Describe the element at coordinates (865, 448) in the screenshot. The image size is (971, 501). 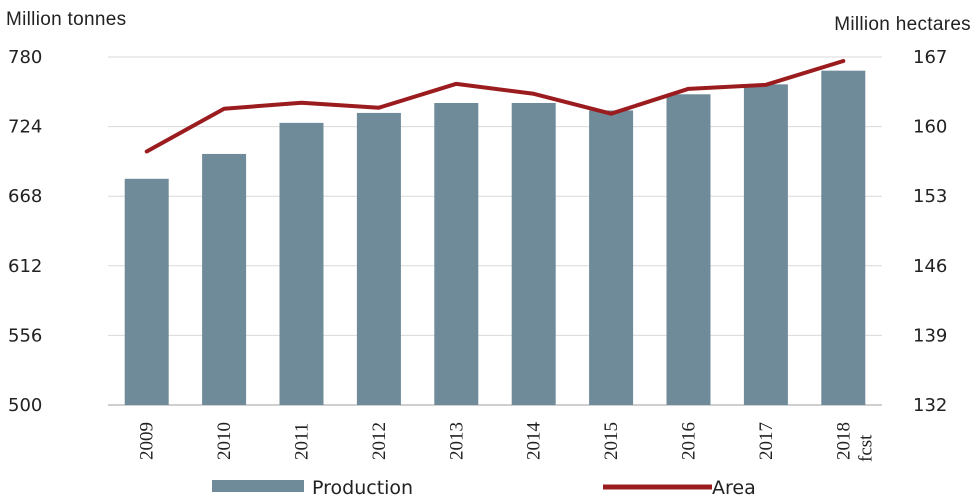
I see `x-tick-suffix: fcst` at that location.